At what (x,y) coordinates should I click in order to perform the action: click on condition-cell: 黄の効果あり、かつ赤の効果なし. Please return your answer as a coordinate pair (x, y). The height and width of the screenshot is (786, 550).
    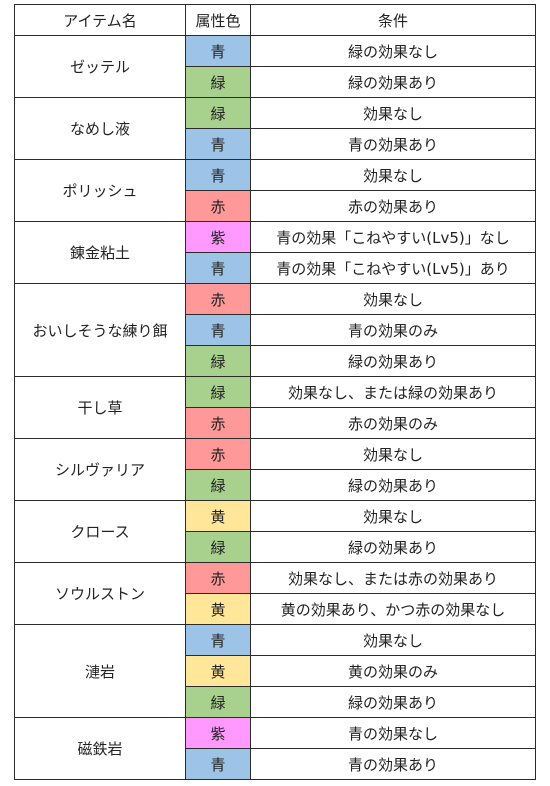
    Looking at the image, I should click on (393, 609).